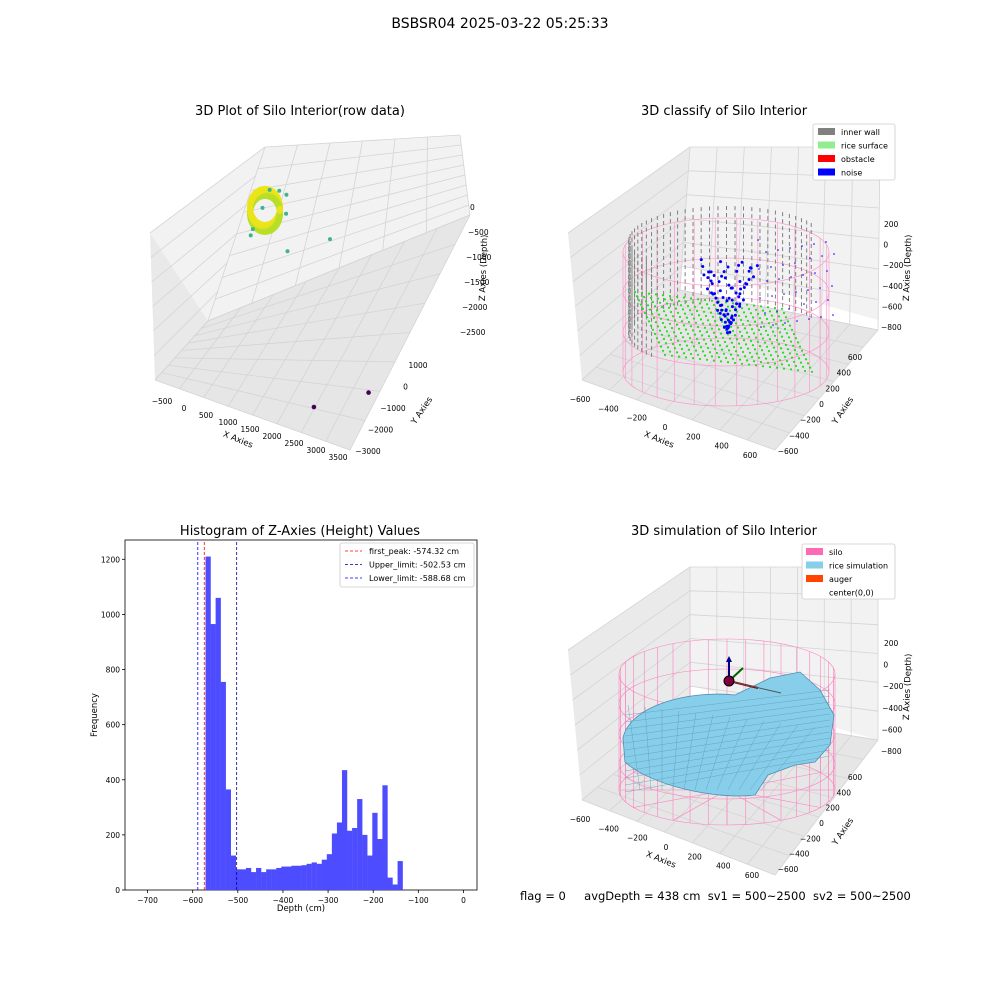  Describe the element at coordinates (821, 823) in the screenshot. I see `plot4-y-tick: 0` at that location.